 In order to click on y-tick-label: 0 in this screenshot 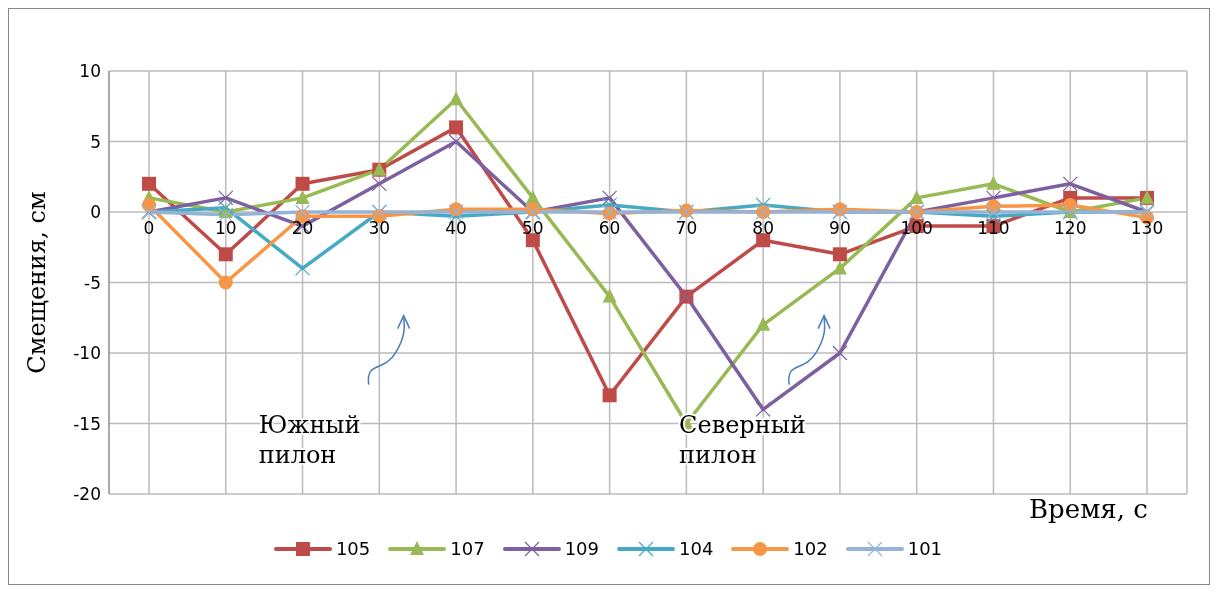, I will do `click(95, 212)`.